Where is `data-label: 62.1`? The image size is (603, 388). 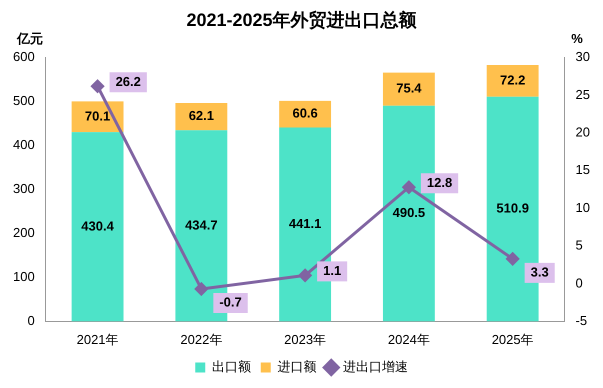 data-label: 62.1 is located at coordinates (201, 116).